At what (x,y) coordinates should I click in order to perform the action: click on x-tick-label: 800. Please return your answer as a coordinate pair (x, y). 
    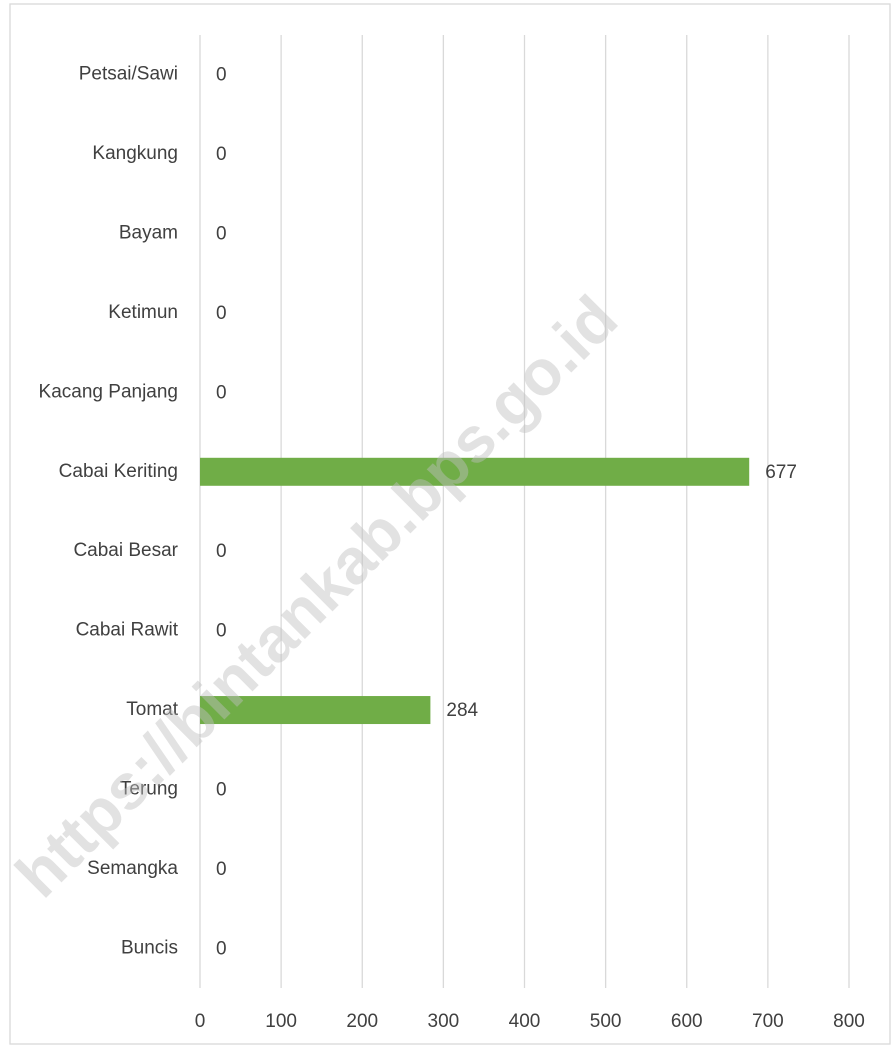
    Looking at the image, I should click on (849, 1021).